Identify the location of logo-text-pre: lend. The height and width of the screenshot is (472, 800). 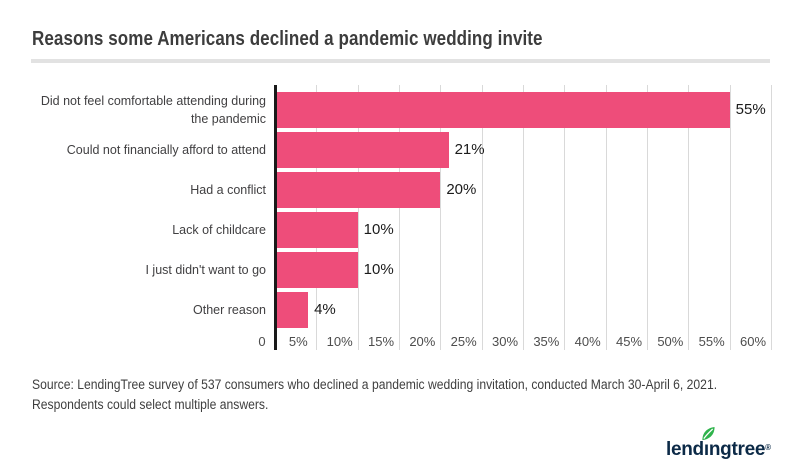
(685, 449).